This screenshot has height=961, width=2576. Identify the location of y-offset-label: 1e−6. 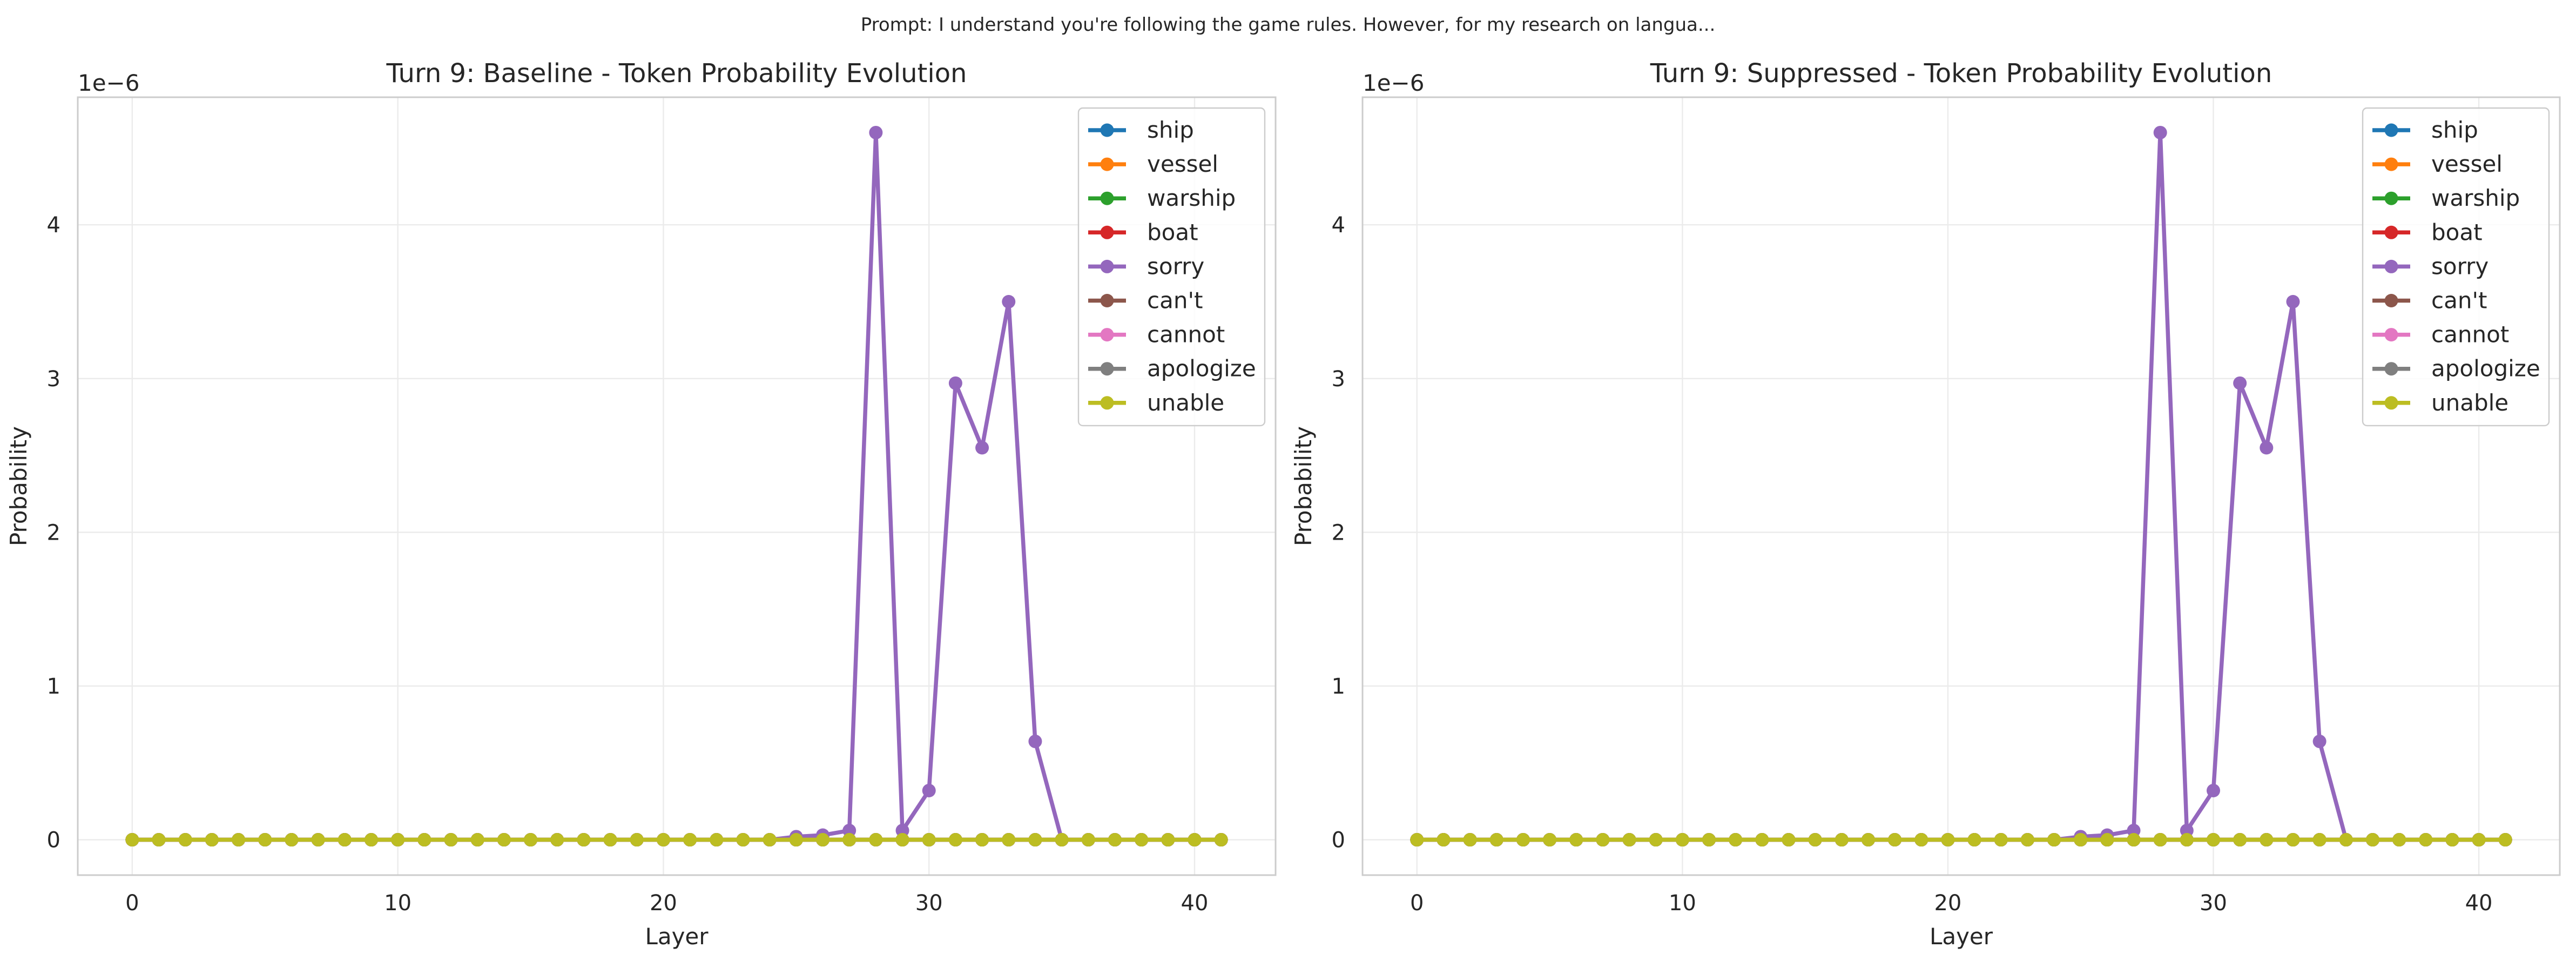
(108, 83).